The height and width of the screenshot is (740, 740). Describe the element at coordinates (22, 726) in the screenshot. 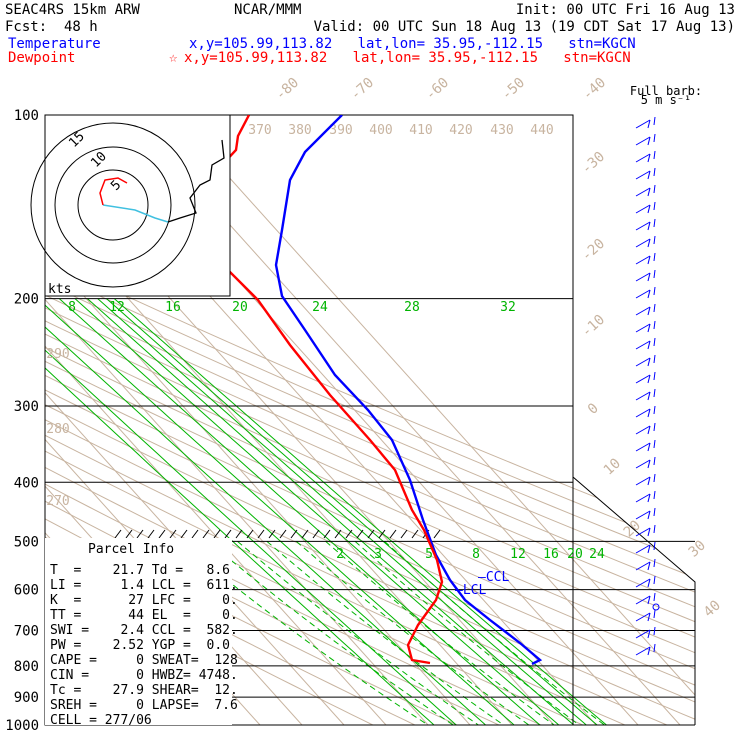

I see `pressure-tick-label: 1000` at that location.